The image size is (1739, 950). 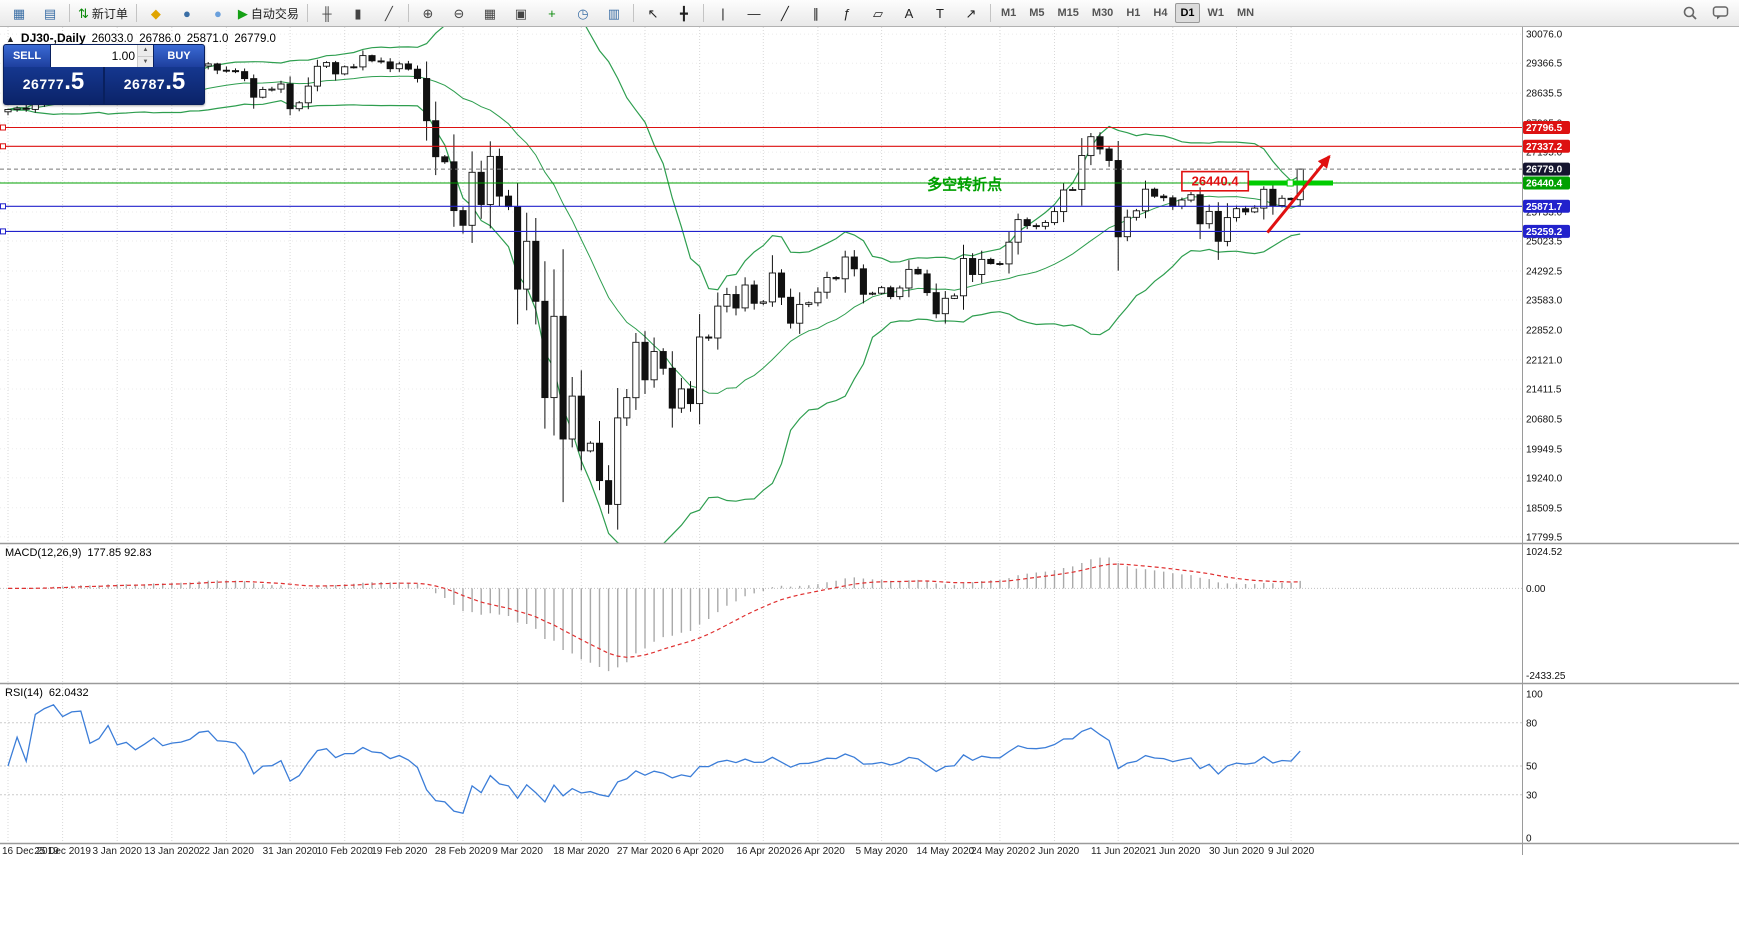 What do you see at coordinates (145, 61) in the screenshot?
I see `lot-decrease-button: ▼` at bounding box center [145, 61].